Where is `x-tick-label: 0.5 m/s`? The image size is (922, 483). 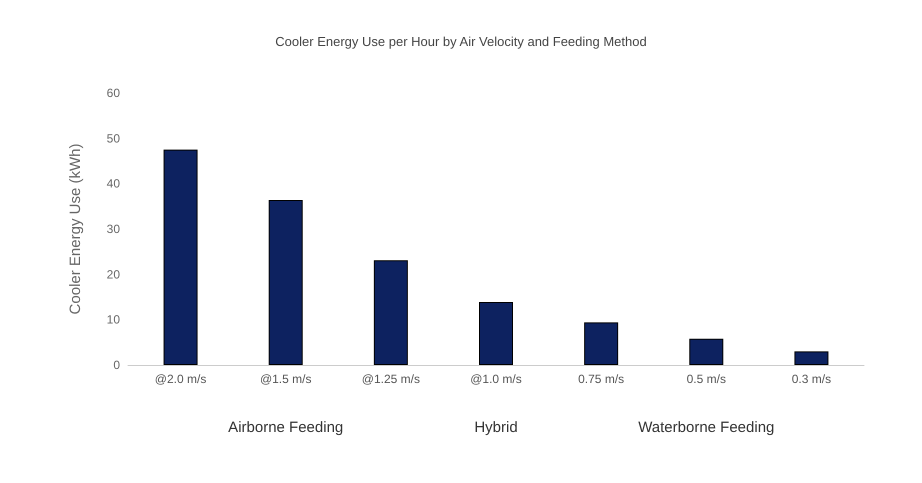 x-tick-label: 0.5 m/s is located at coordinates (706, 379).